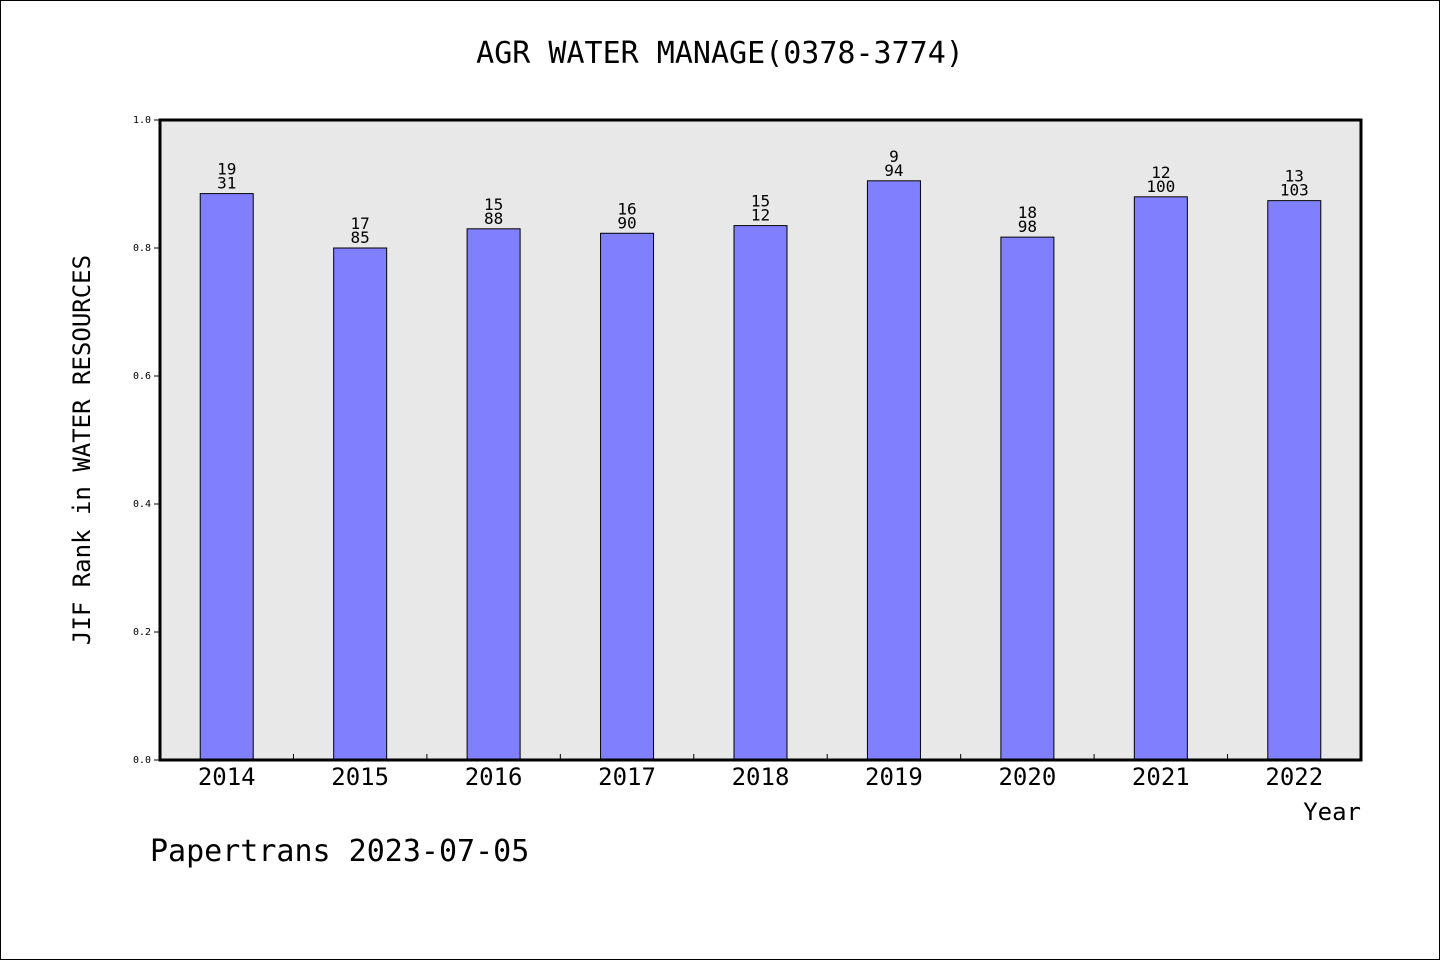 This screenshot has width=1440, height=960. Describe the element at coordinates (893, 170) in the screenshot. I see `bar-label-bottom: 94` at that location.